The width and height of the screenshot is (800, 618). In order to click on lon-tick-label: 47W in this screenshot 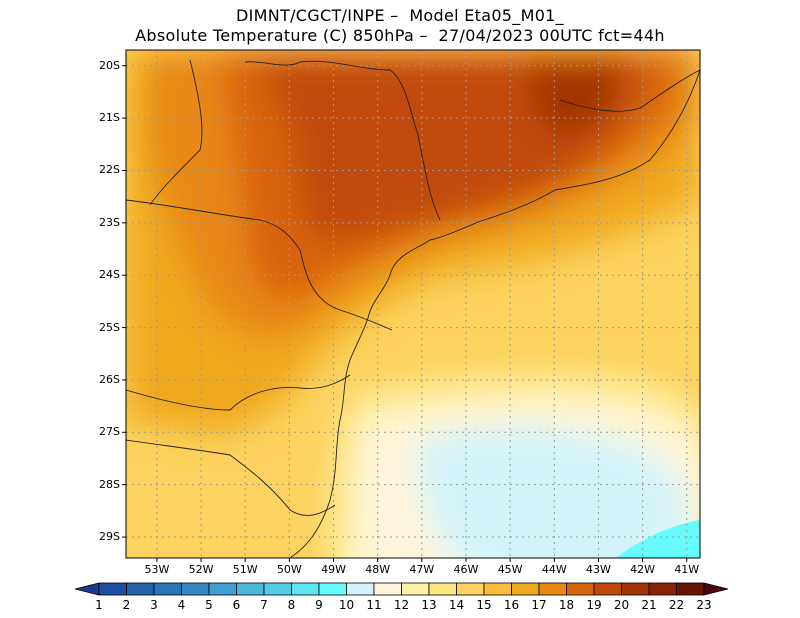, I will do `click(422, 569)`.